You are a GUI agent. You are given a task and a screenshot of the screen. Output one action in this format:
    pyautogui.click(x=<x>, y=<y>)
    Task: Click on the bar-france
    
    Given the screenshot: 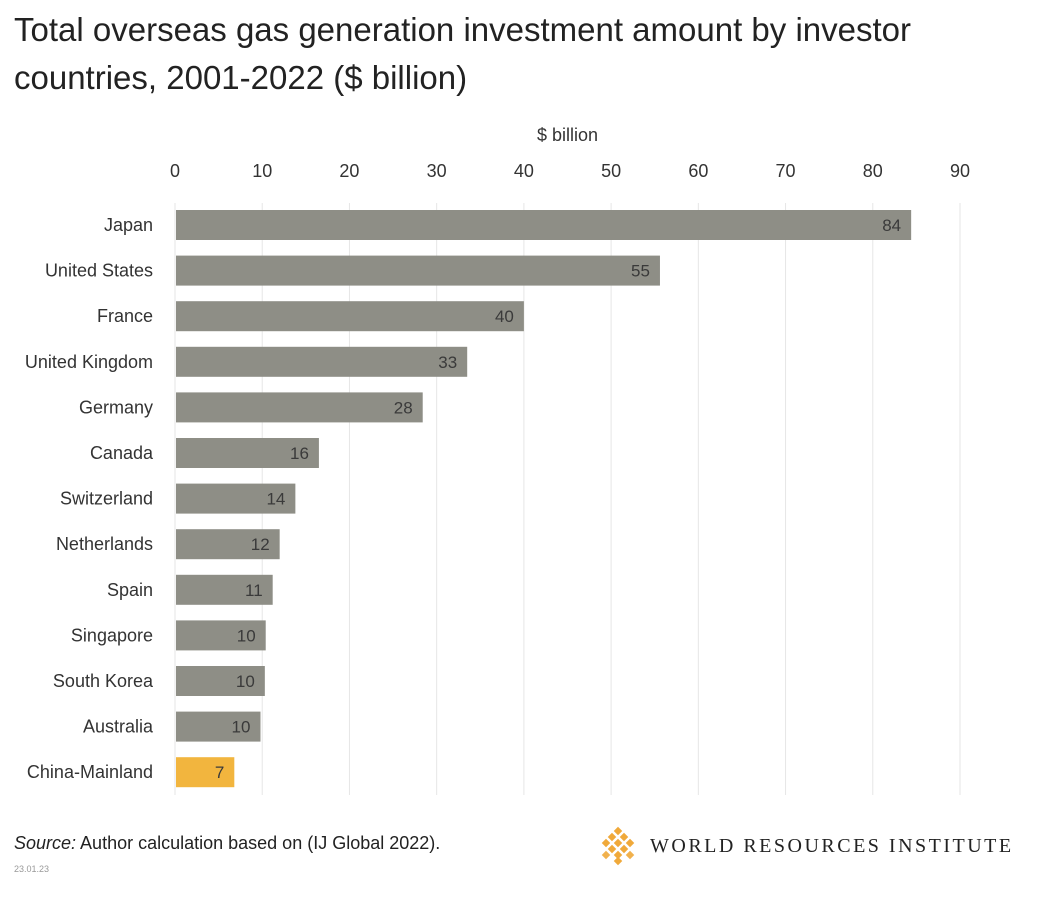 What is the action you would take?
    pyautogui.click(x=350, y=316)
    